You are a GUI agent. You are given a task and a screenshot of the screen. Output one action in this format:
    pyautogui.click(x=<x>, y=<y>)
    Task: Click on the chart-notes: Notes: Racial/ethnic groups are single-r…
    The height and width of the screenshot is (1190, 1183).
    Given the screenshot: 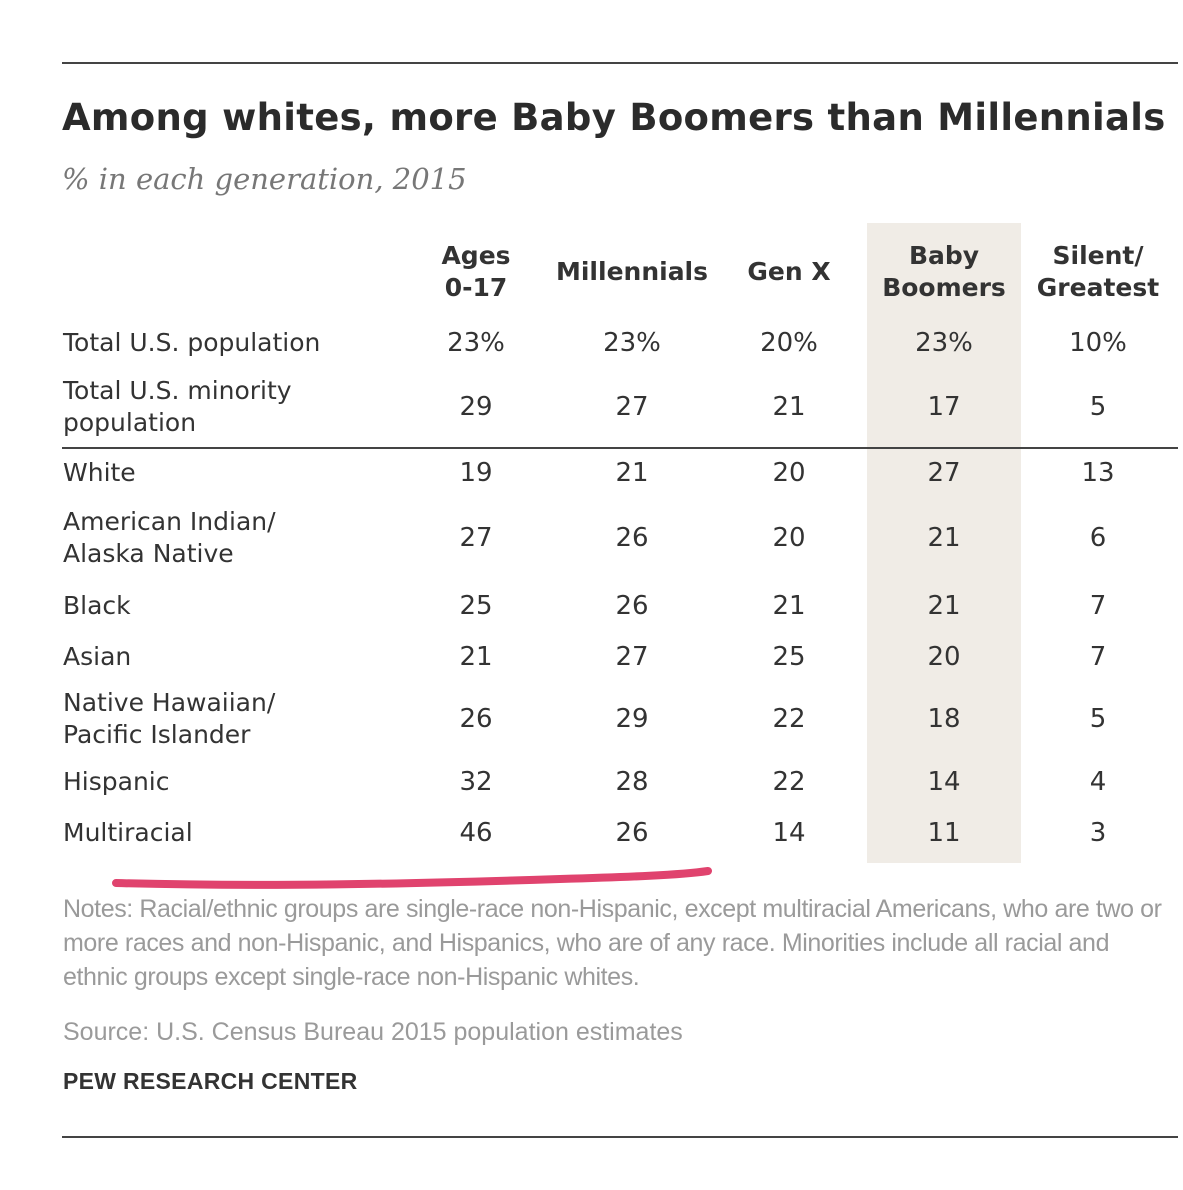 What is the action you would take?
    pyautogui.click(x=612, y=943)
    